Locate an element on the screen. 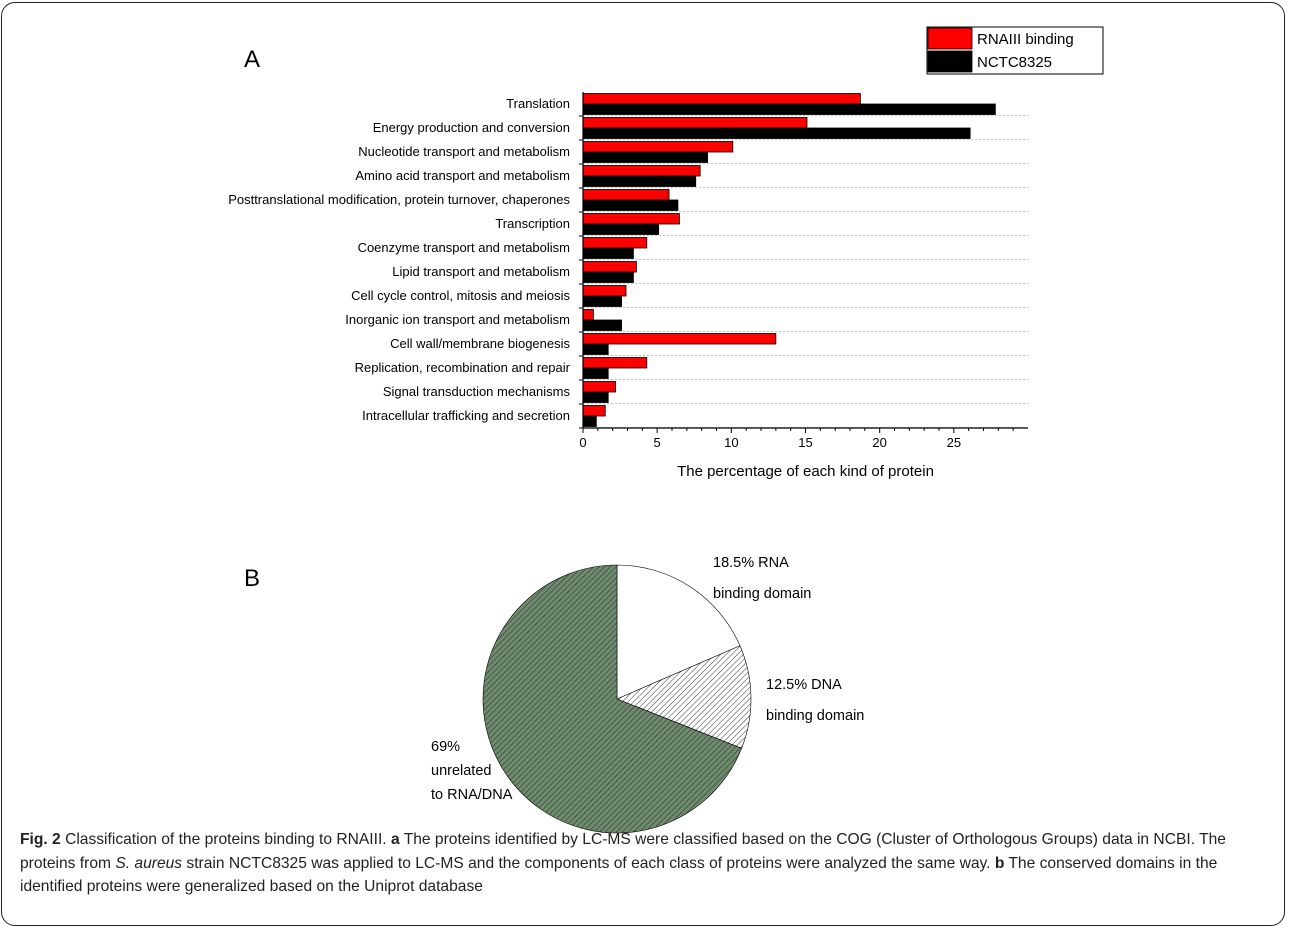 Image resolution: width=1289 pixels, height=930 pixels. caption-species: S. aureus is located at coordinates (149, 863).